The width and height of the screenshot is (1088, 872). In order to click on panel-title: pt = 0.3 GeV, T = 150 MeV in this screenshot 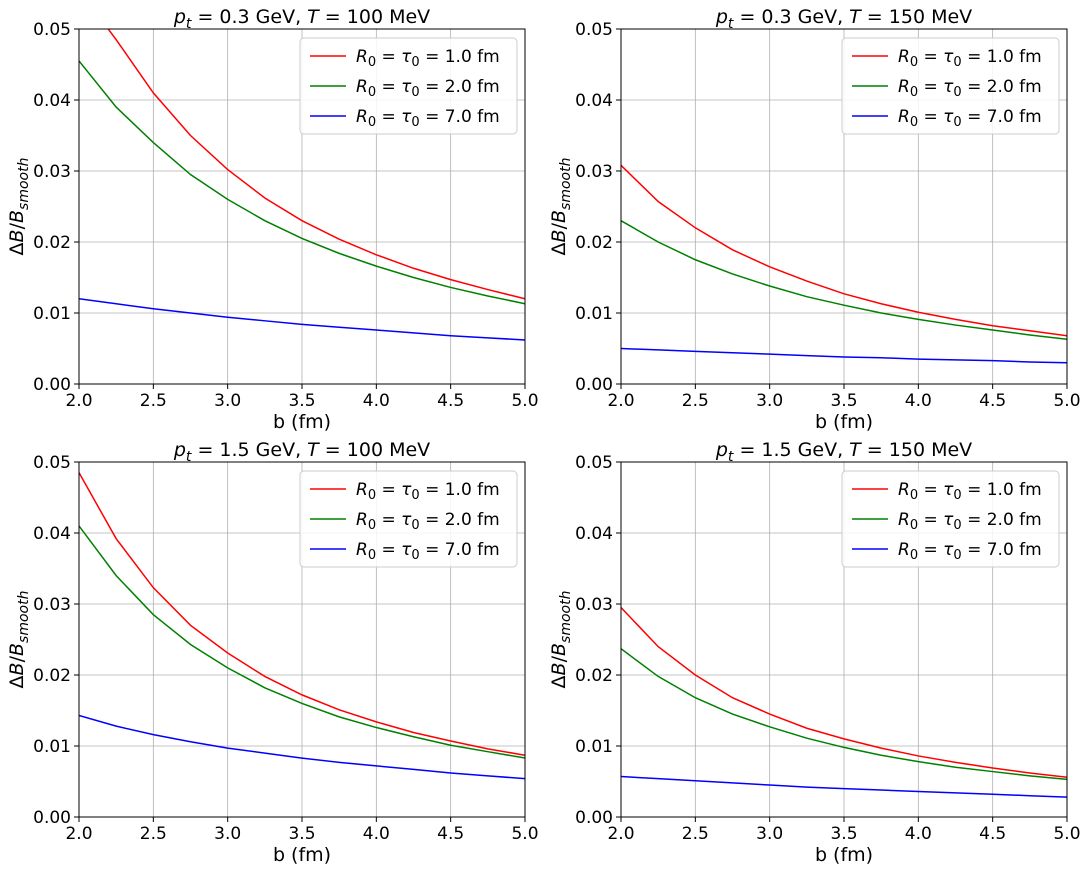, I will do `click(843, 19)`.